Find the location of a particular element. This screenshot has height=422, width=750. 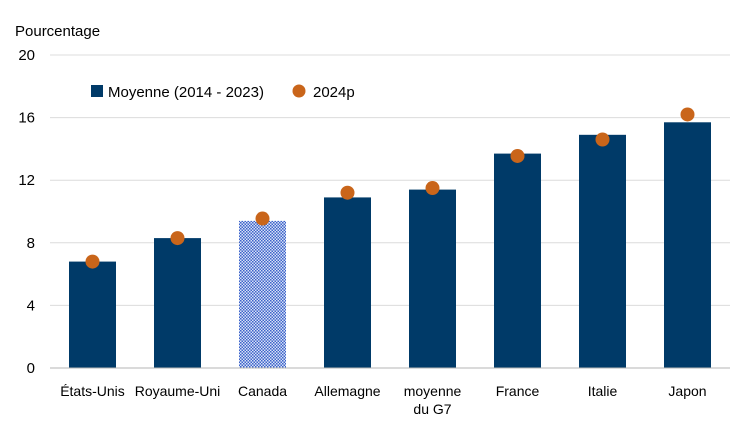

y-tick-label: 12 is located at coordinates (26, 180).